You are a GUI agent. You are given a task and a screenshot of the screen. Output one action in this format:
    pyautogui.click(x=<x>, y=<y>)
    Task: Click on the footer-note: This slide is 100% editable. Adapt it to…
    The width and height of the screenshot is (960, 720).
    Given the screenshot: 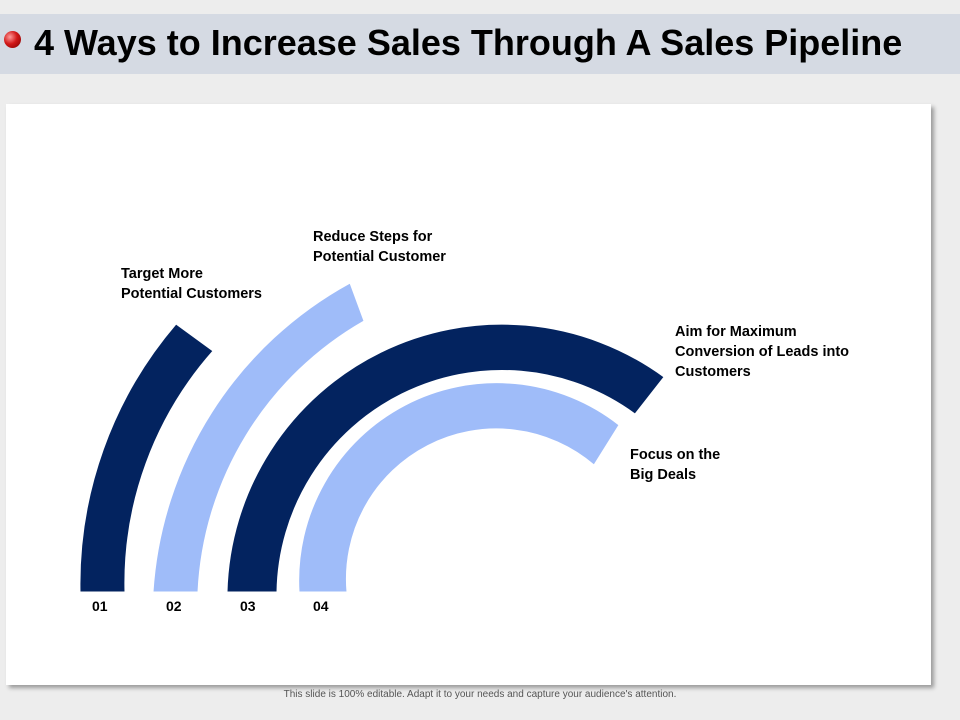 What is the action you would take?
    pyautogui.click(x=480, y=694)
    